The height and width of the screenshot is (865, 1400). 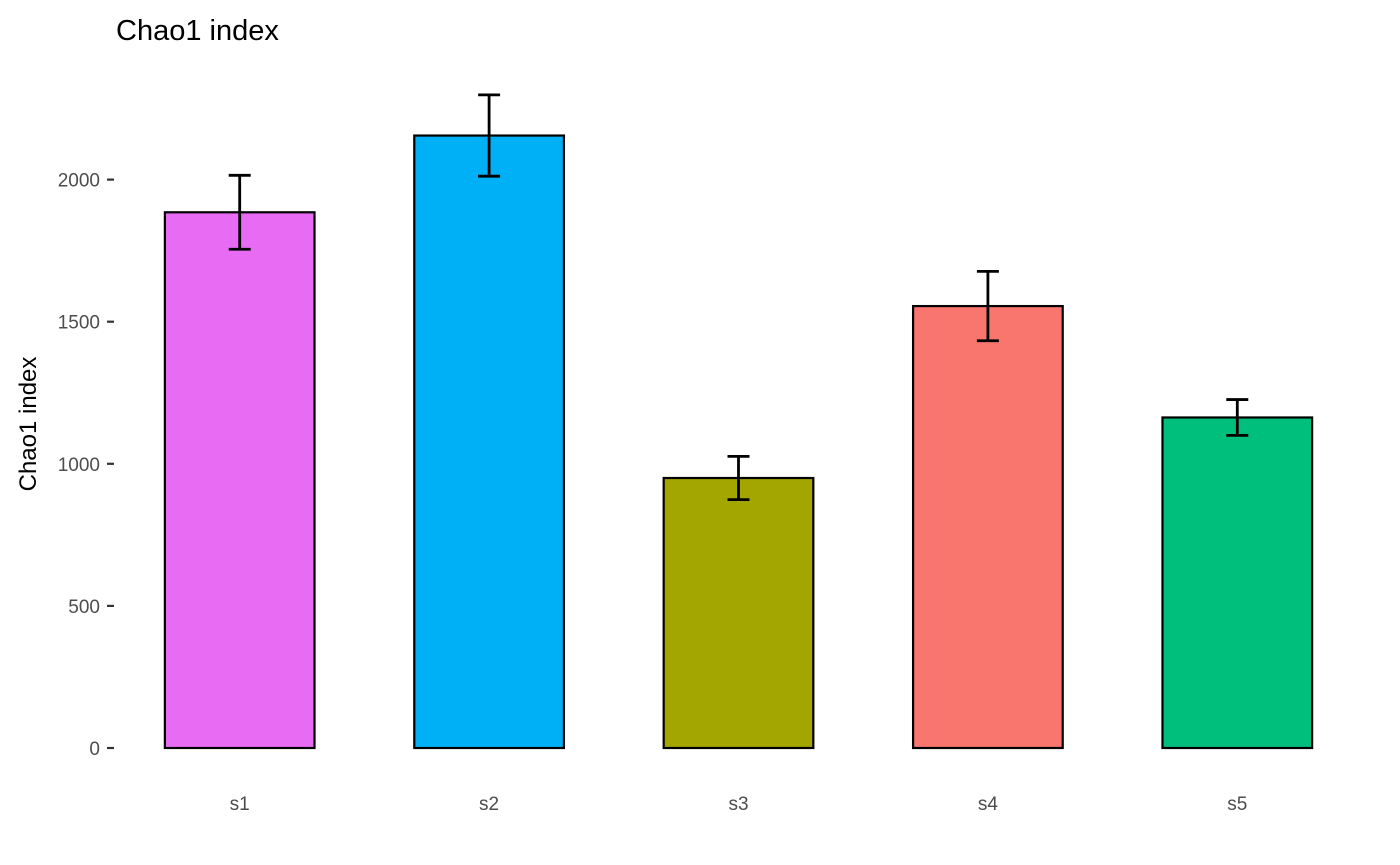 What do you see at coordinates (988, 804) in the screenshot?
I see `x-tick-label-s4: s4` at bounding box center [988, 804].